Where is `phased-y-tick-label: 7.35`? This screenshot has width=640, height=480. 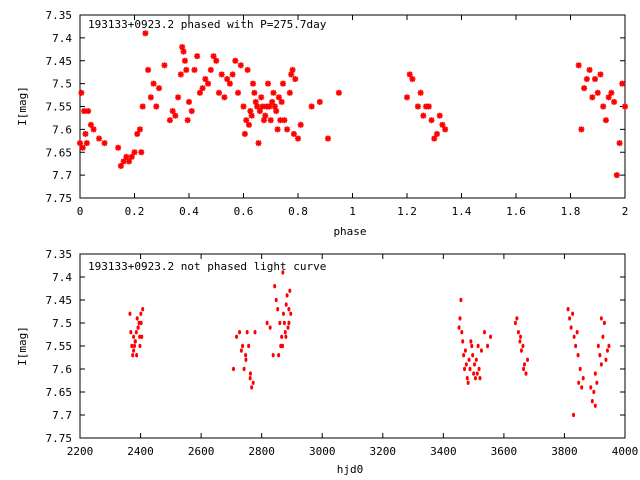 phased-y-tick-label: 7.35 is located at coordinates (59, 15).